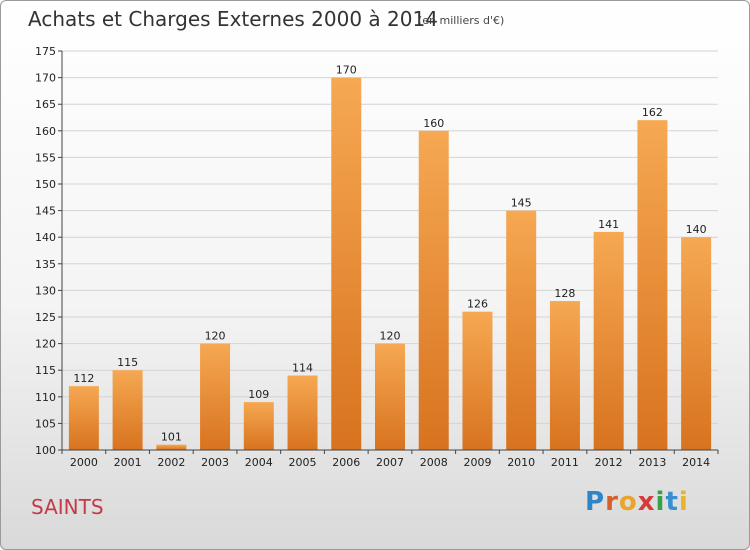 This screenshot has width=750, height=550. Describe the element at coordinates (45, 157) in the screenshot. I see `y-tick-label: 155` at that location.